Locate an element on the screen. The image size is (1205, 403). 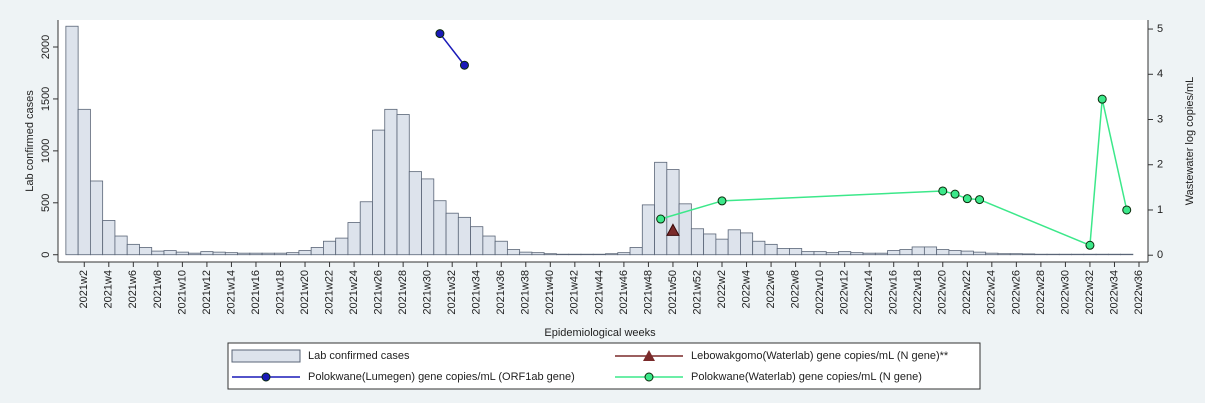
legend is located at coordinates (604, 366).